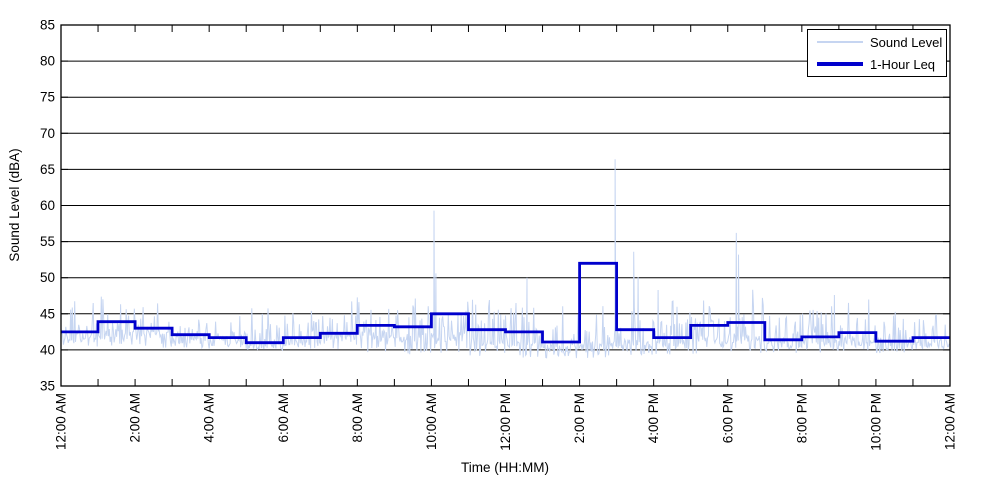 This screenshot has width=1000, height=500. I want to click on x-tick-label: 2:00 PM, so click(579, 418).